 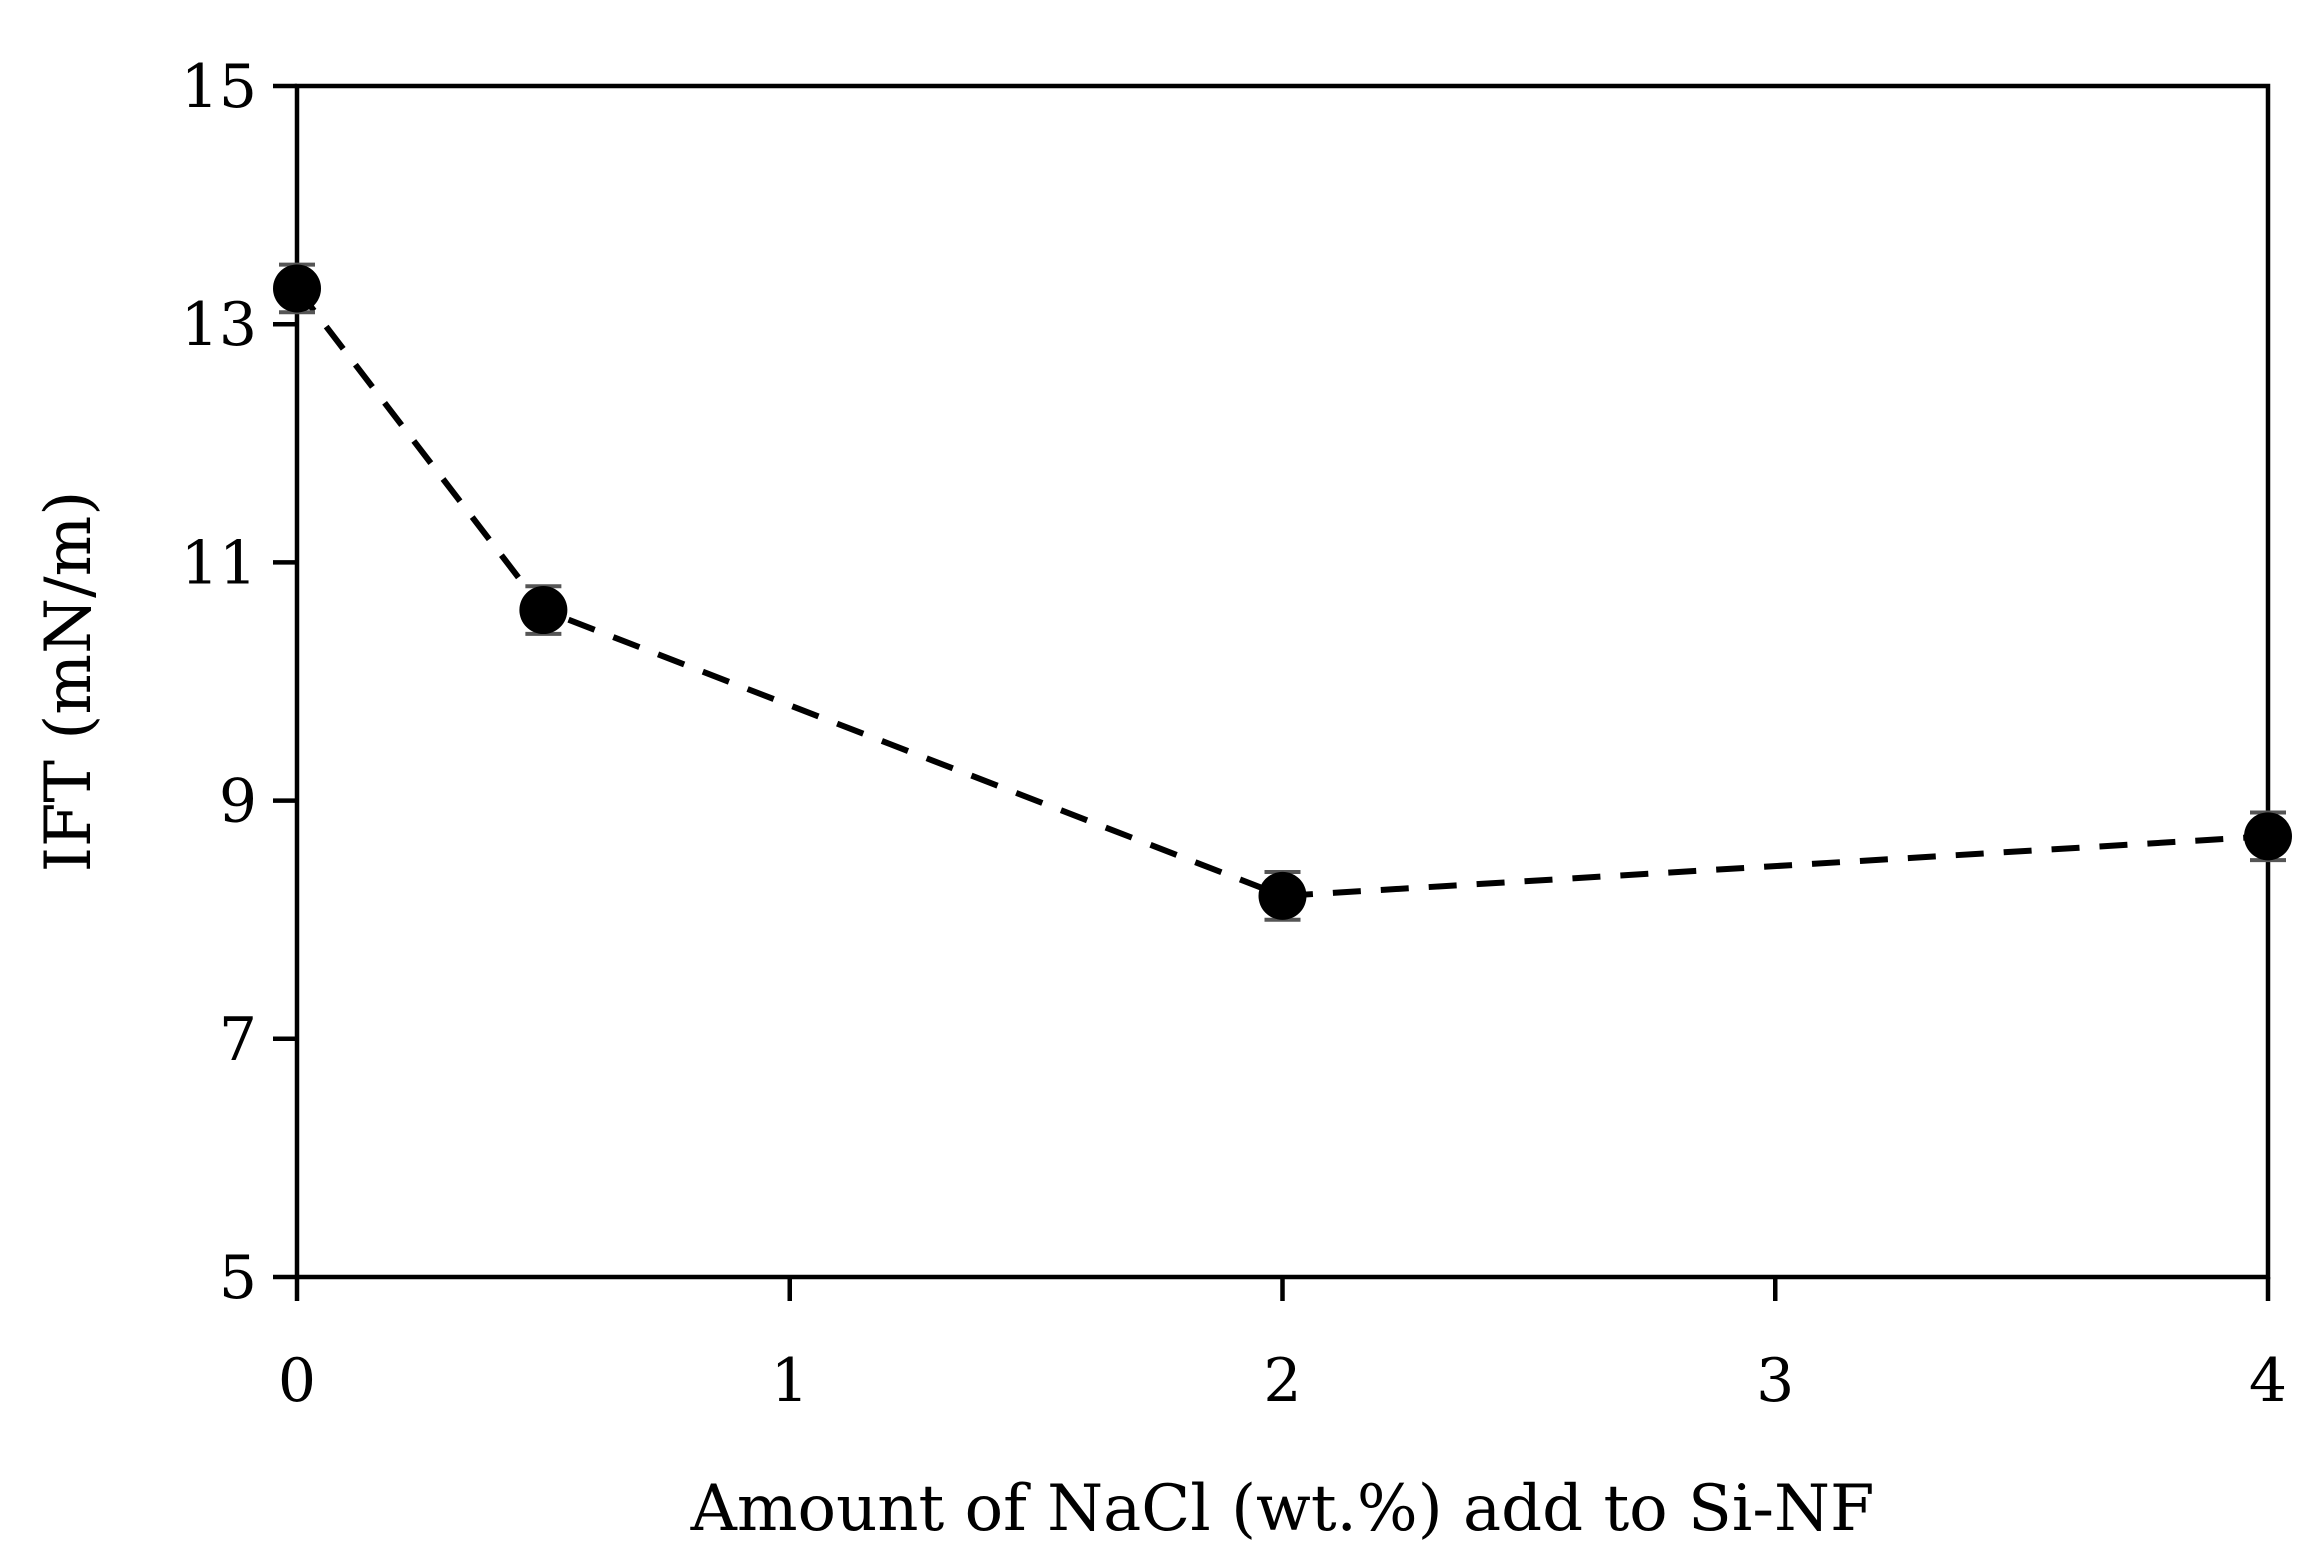 What do you see at coordinates (219, 563) in the screenshot?
I see `y-tick-label: 11` at bounding box center [219, 563].